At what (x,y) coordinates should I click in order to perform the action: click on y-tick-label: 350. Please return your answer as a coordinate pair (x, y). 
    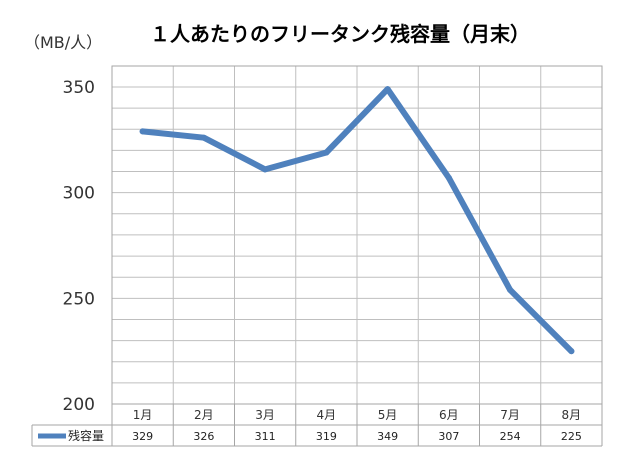
    Looking at the image, I should click on (79, 88).